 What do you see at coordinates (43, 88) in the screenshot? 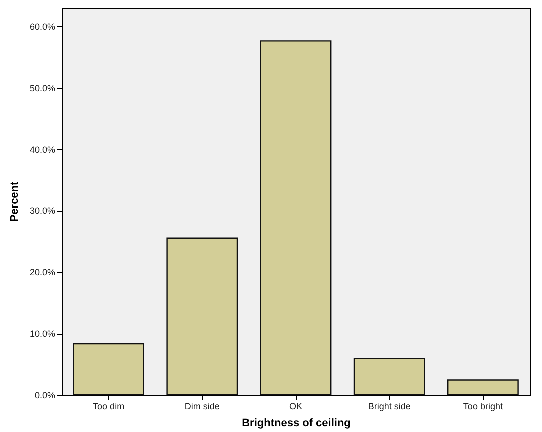
I see `y-tick-label: 50.0%` at bounding box center [43, 88].